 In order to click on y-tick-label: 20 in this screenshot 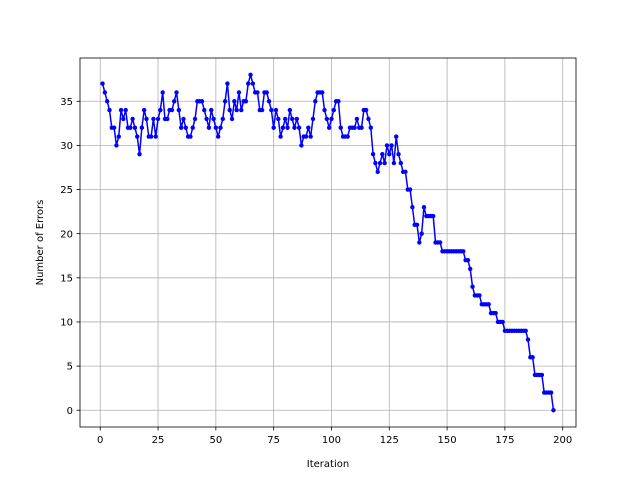, I will do `click(66, 234)`.